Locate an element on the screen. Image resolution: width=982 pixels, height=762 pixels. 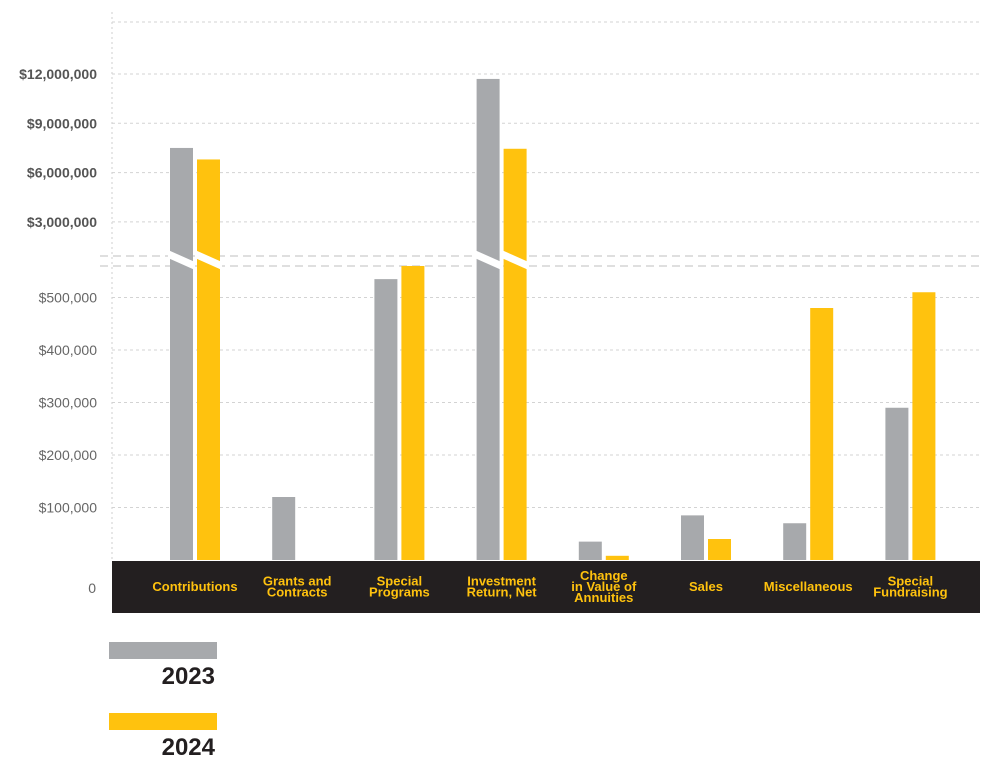
category-label: Contributions is located at coordinates (194, 586).